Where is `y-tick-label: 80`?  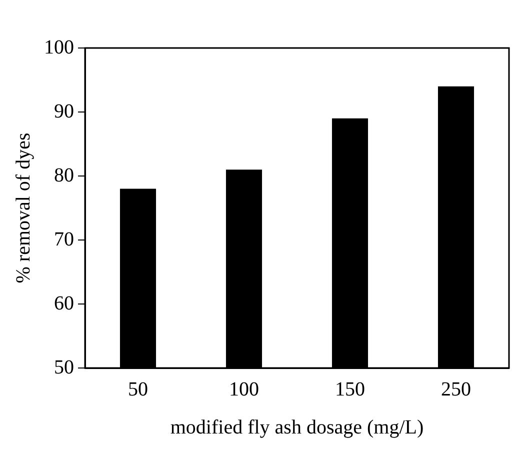
y-tick-label: 80 is located at coordinates (64, 175).